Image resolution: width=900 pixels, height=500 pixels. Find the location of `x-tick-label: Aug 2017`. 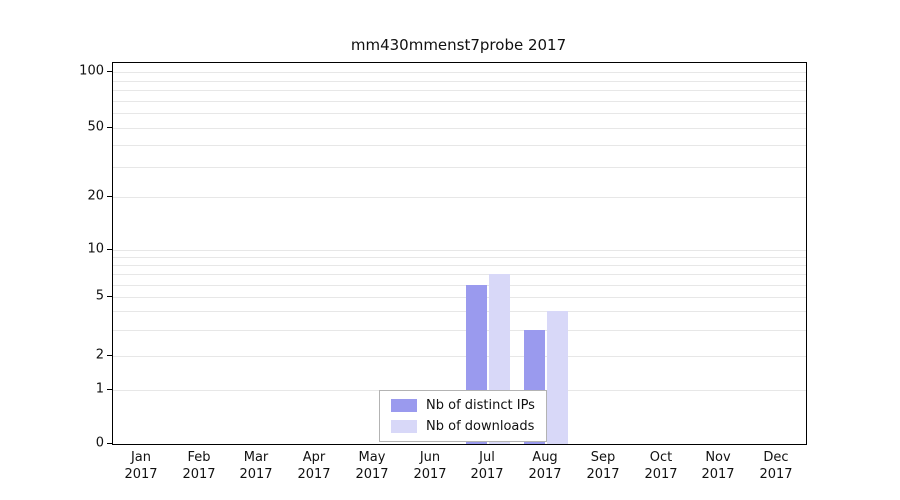

x-tick-label: Aug 2017 is located at coordinates (545, 466).